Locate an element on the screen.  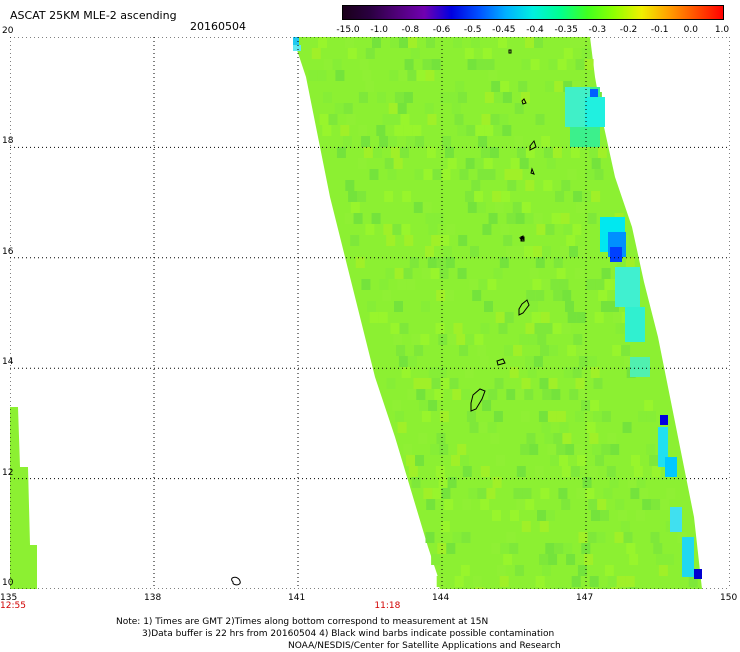
colorbar-tick-label: -0.1 is located at coordinates (659, 30).